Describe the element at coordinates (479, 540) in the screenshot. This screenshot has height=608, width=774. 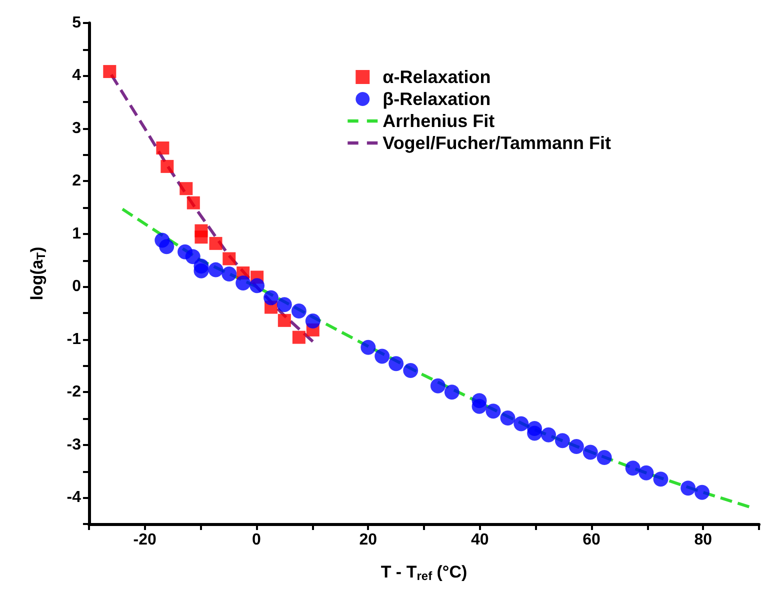
I see `x-tick-label: 40` at that location.